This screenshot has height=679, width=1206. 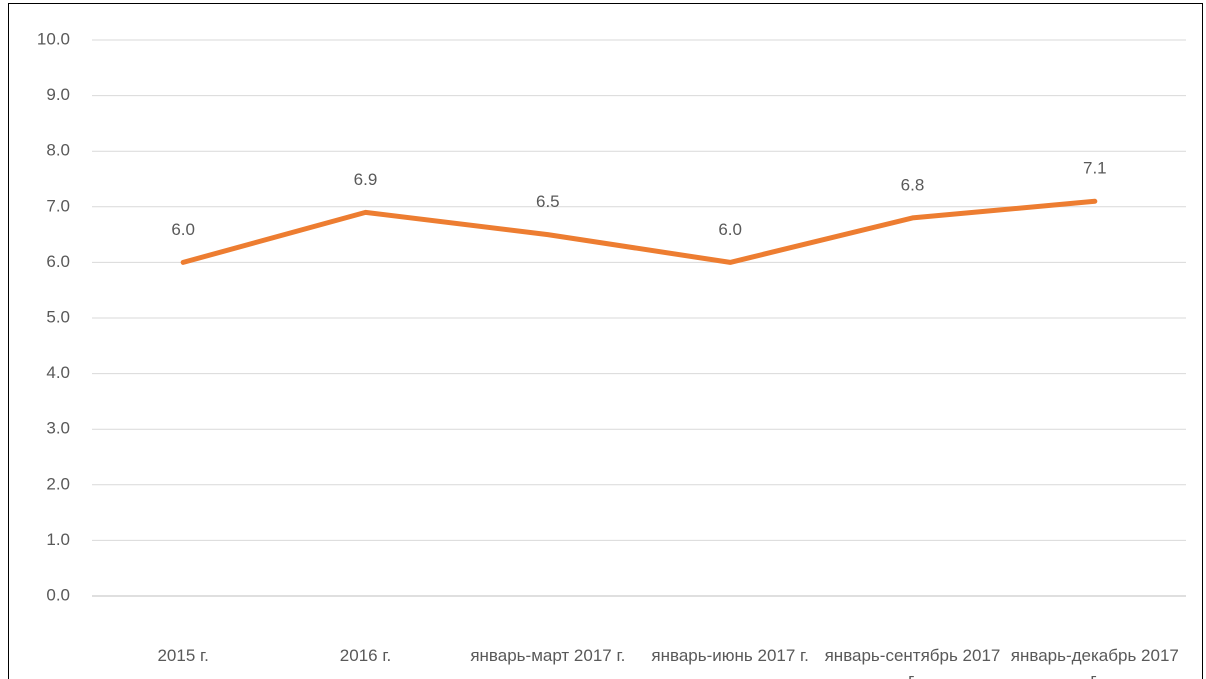 What do you see at coordinates (58, 261) in the screenshot?
I see `y-tick-label: 6.0` at bounding box center [58, 261].